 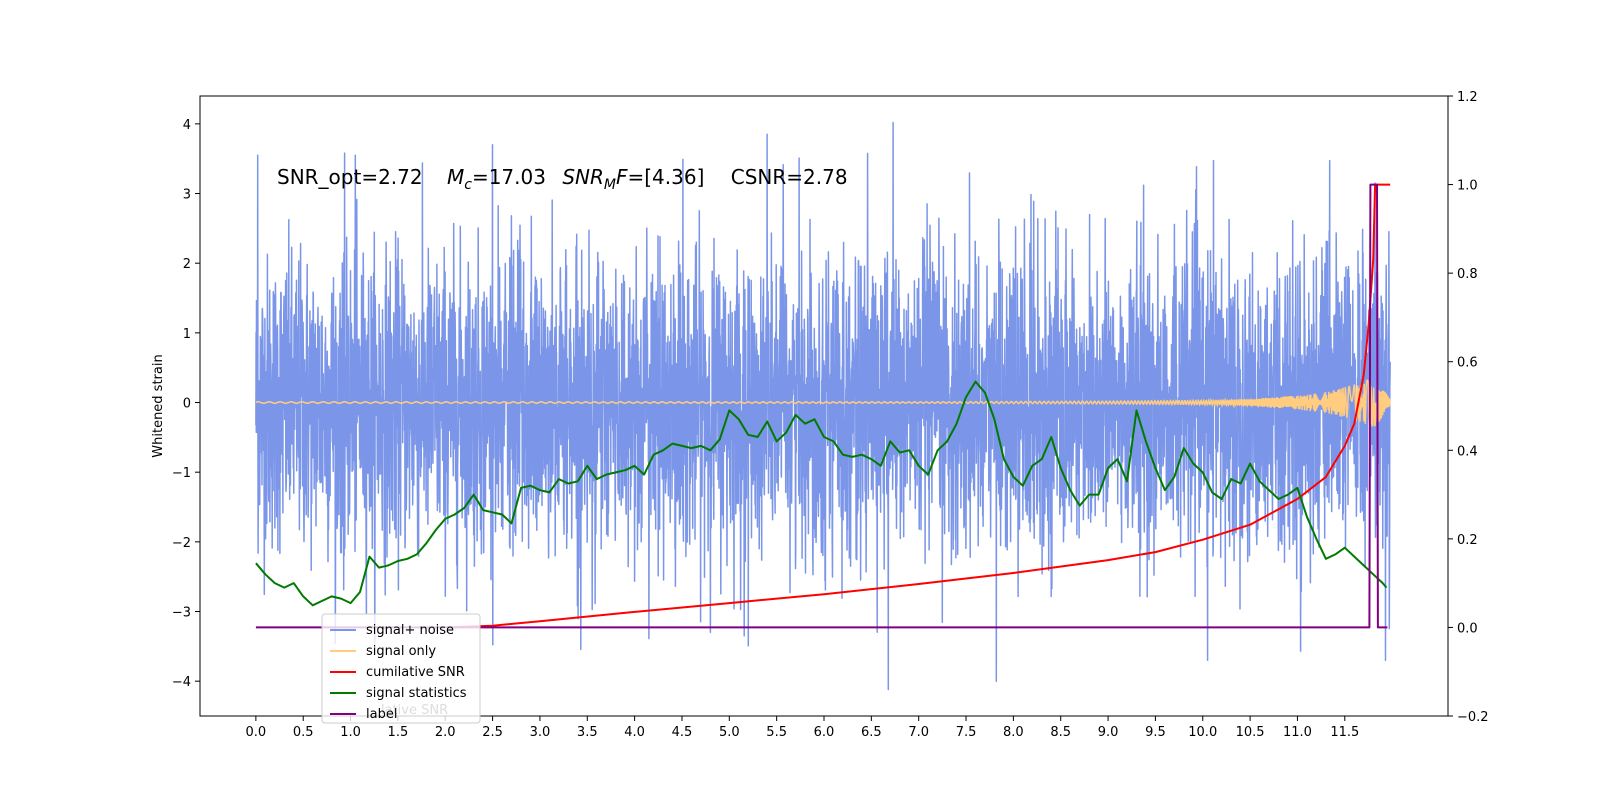 I want to click on y-right-tick-label: 0.2, so click(x=1467, y=540).